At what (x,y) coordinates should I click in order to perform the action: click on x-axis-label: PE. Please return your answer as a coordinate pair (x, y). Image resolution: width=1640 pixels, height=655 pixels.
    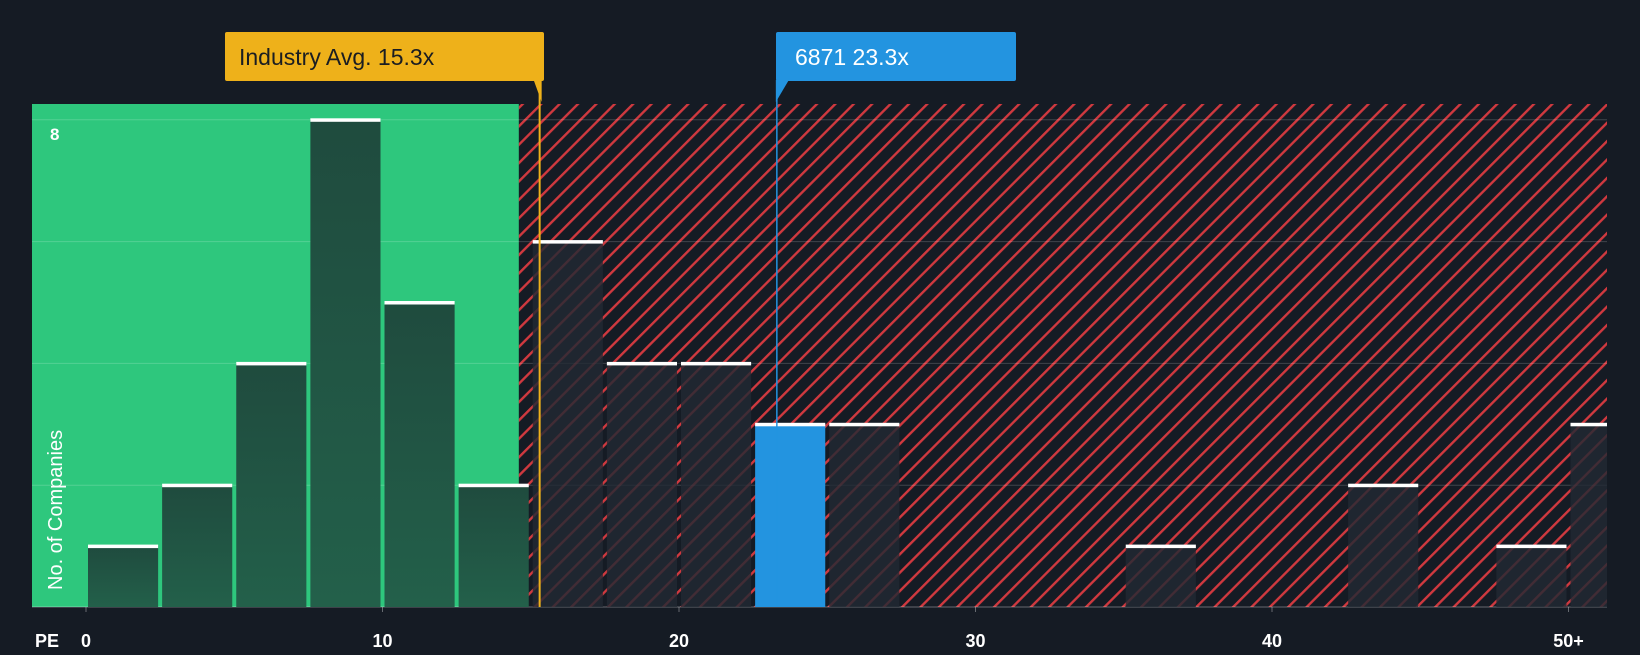
    Looking at the image, I should click on (47, 640).